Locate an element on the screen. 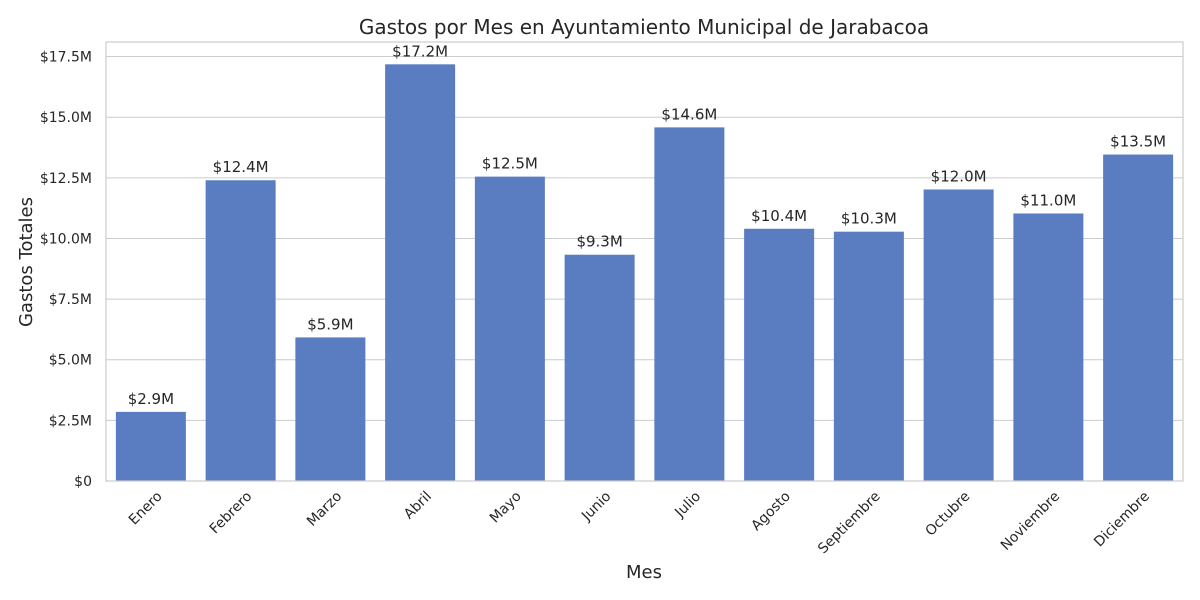 The height and width of the screenshot is (600, 1200). x-tick-label: Julio is located at coordinates (687, 505).